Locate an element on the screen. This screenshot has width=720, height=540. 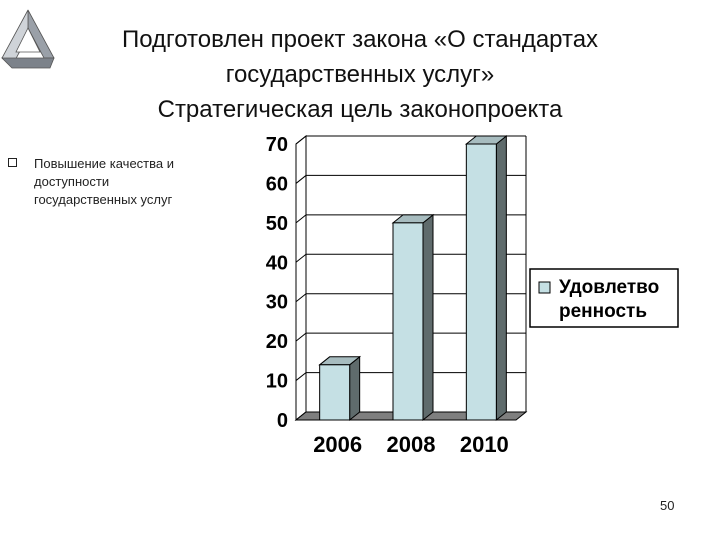
y-tick-label: 0 is located at coordinates (282, 421).